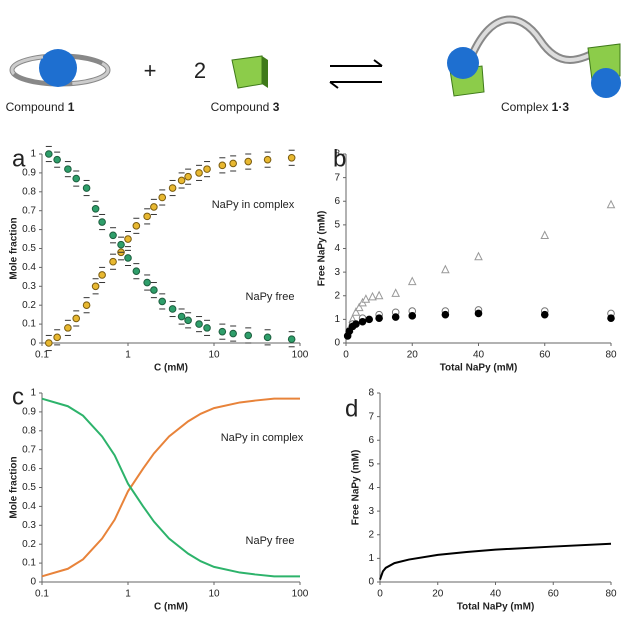 This screenshot has height=624, width=634. What do you see at coordinates (337, 154) in the screenshot?
I see `y-tick-label: 8` at bounding box center [337, 154].